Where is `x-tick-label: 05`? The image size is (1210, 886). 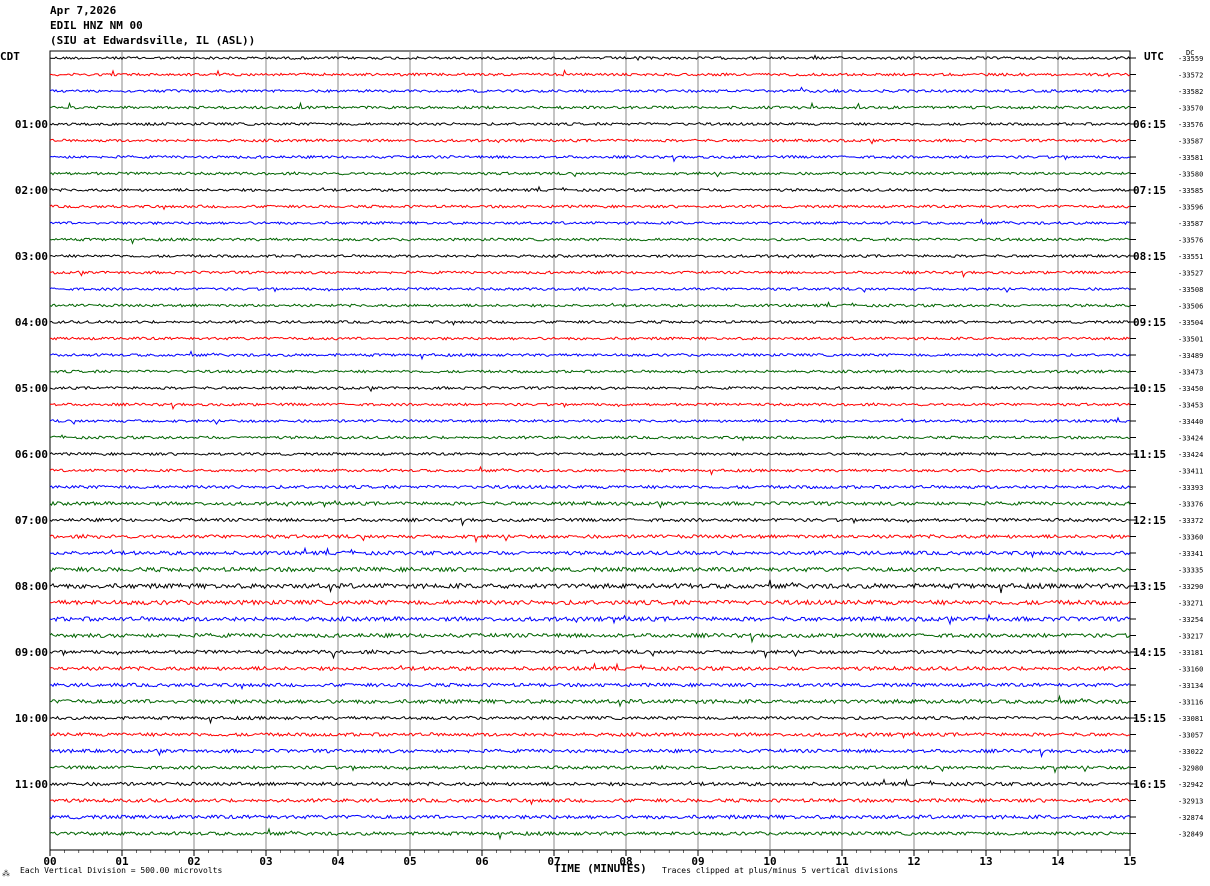 x-tick-label: 05 is located at coordinates (409, 861).